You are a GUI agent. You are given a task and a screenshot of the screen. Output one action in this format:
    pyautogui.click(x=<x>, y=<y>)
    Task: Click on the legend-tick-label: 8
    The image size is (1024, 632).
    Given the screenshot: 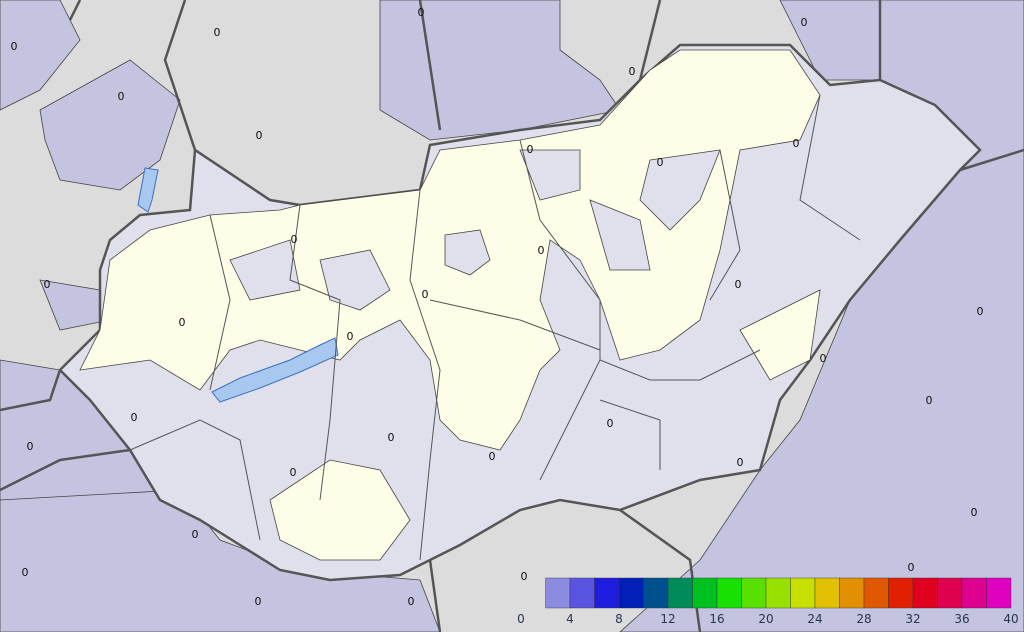 What is the action you would take?
    pyautogui.click(x=619, y=619)
    